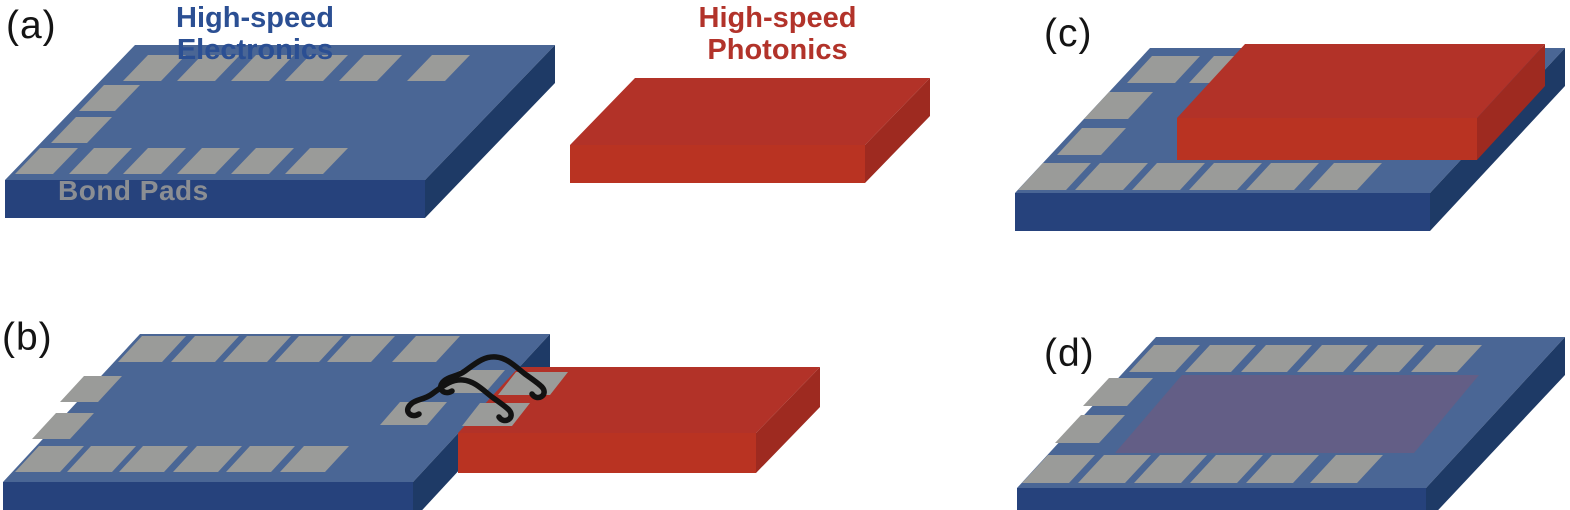 The width and height of the screenshot is (1570, 510). I want to click on bond-pads-d, so click(1252, 414).